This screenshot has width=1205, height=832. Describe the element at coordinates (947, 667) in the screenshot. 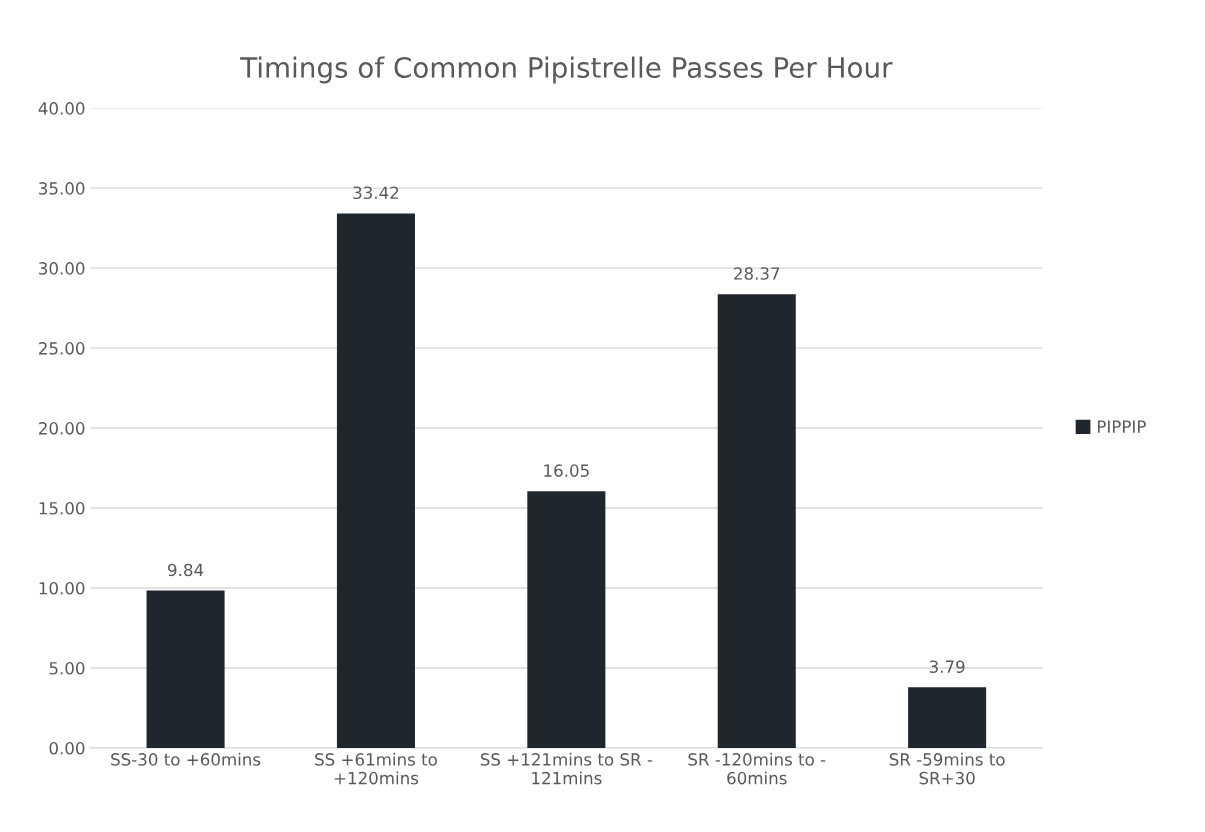

I see `data-label: 3.79` at that location.